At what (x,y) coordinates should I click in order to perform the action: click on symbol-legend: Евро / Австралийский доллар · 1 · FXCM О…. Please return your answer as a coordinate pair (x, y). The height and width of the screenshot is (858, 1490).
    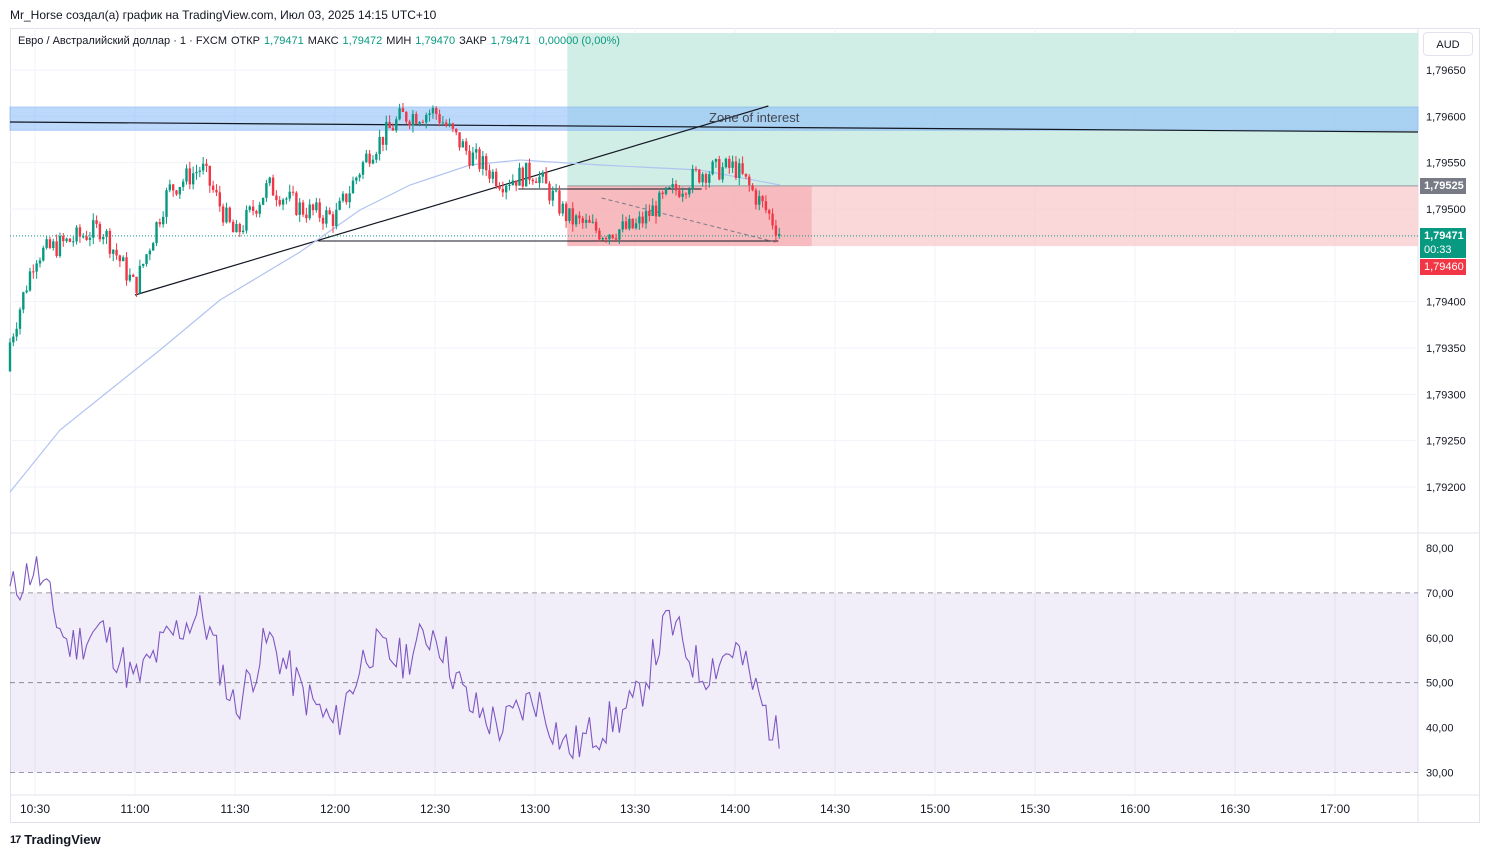
    Looking at the image, I should click on (319, 41).